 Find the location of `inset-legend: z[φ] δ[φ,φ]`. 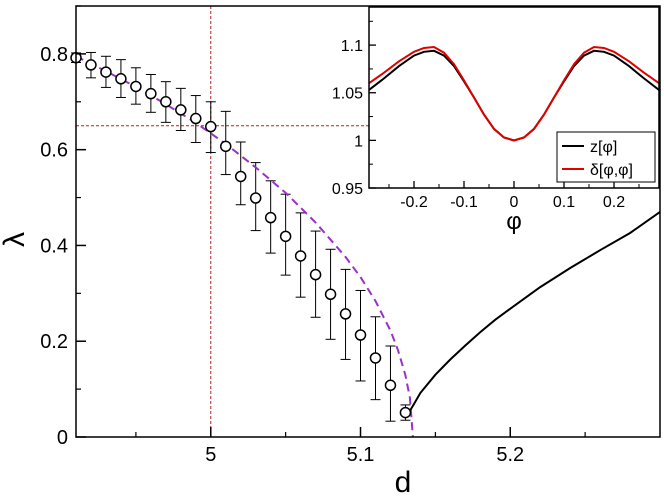

inset-legend: z[φ] δ[φ,φ] is located at coordinates (606, 157).